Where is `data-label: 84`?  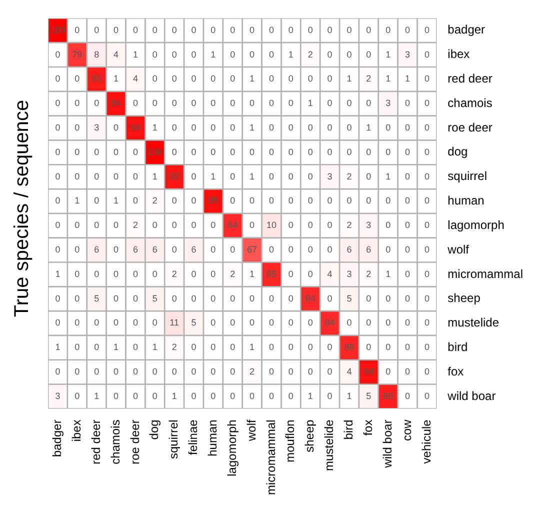
data-label: 84 is located at coordinates (233, 225).